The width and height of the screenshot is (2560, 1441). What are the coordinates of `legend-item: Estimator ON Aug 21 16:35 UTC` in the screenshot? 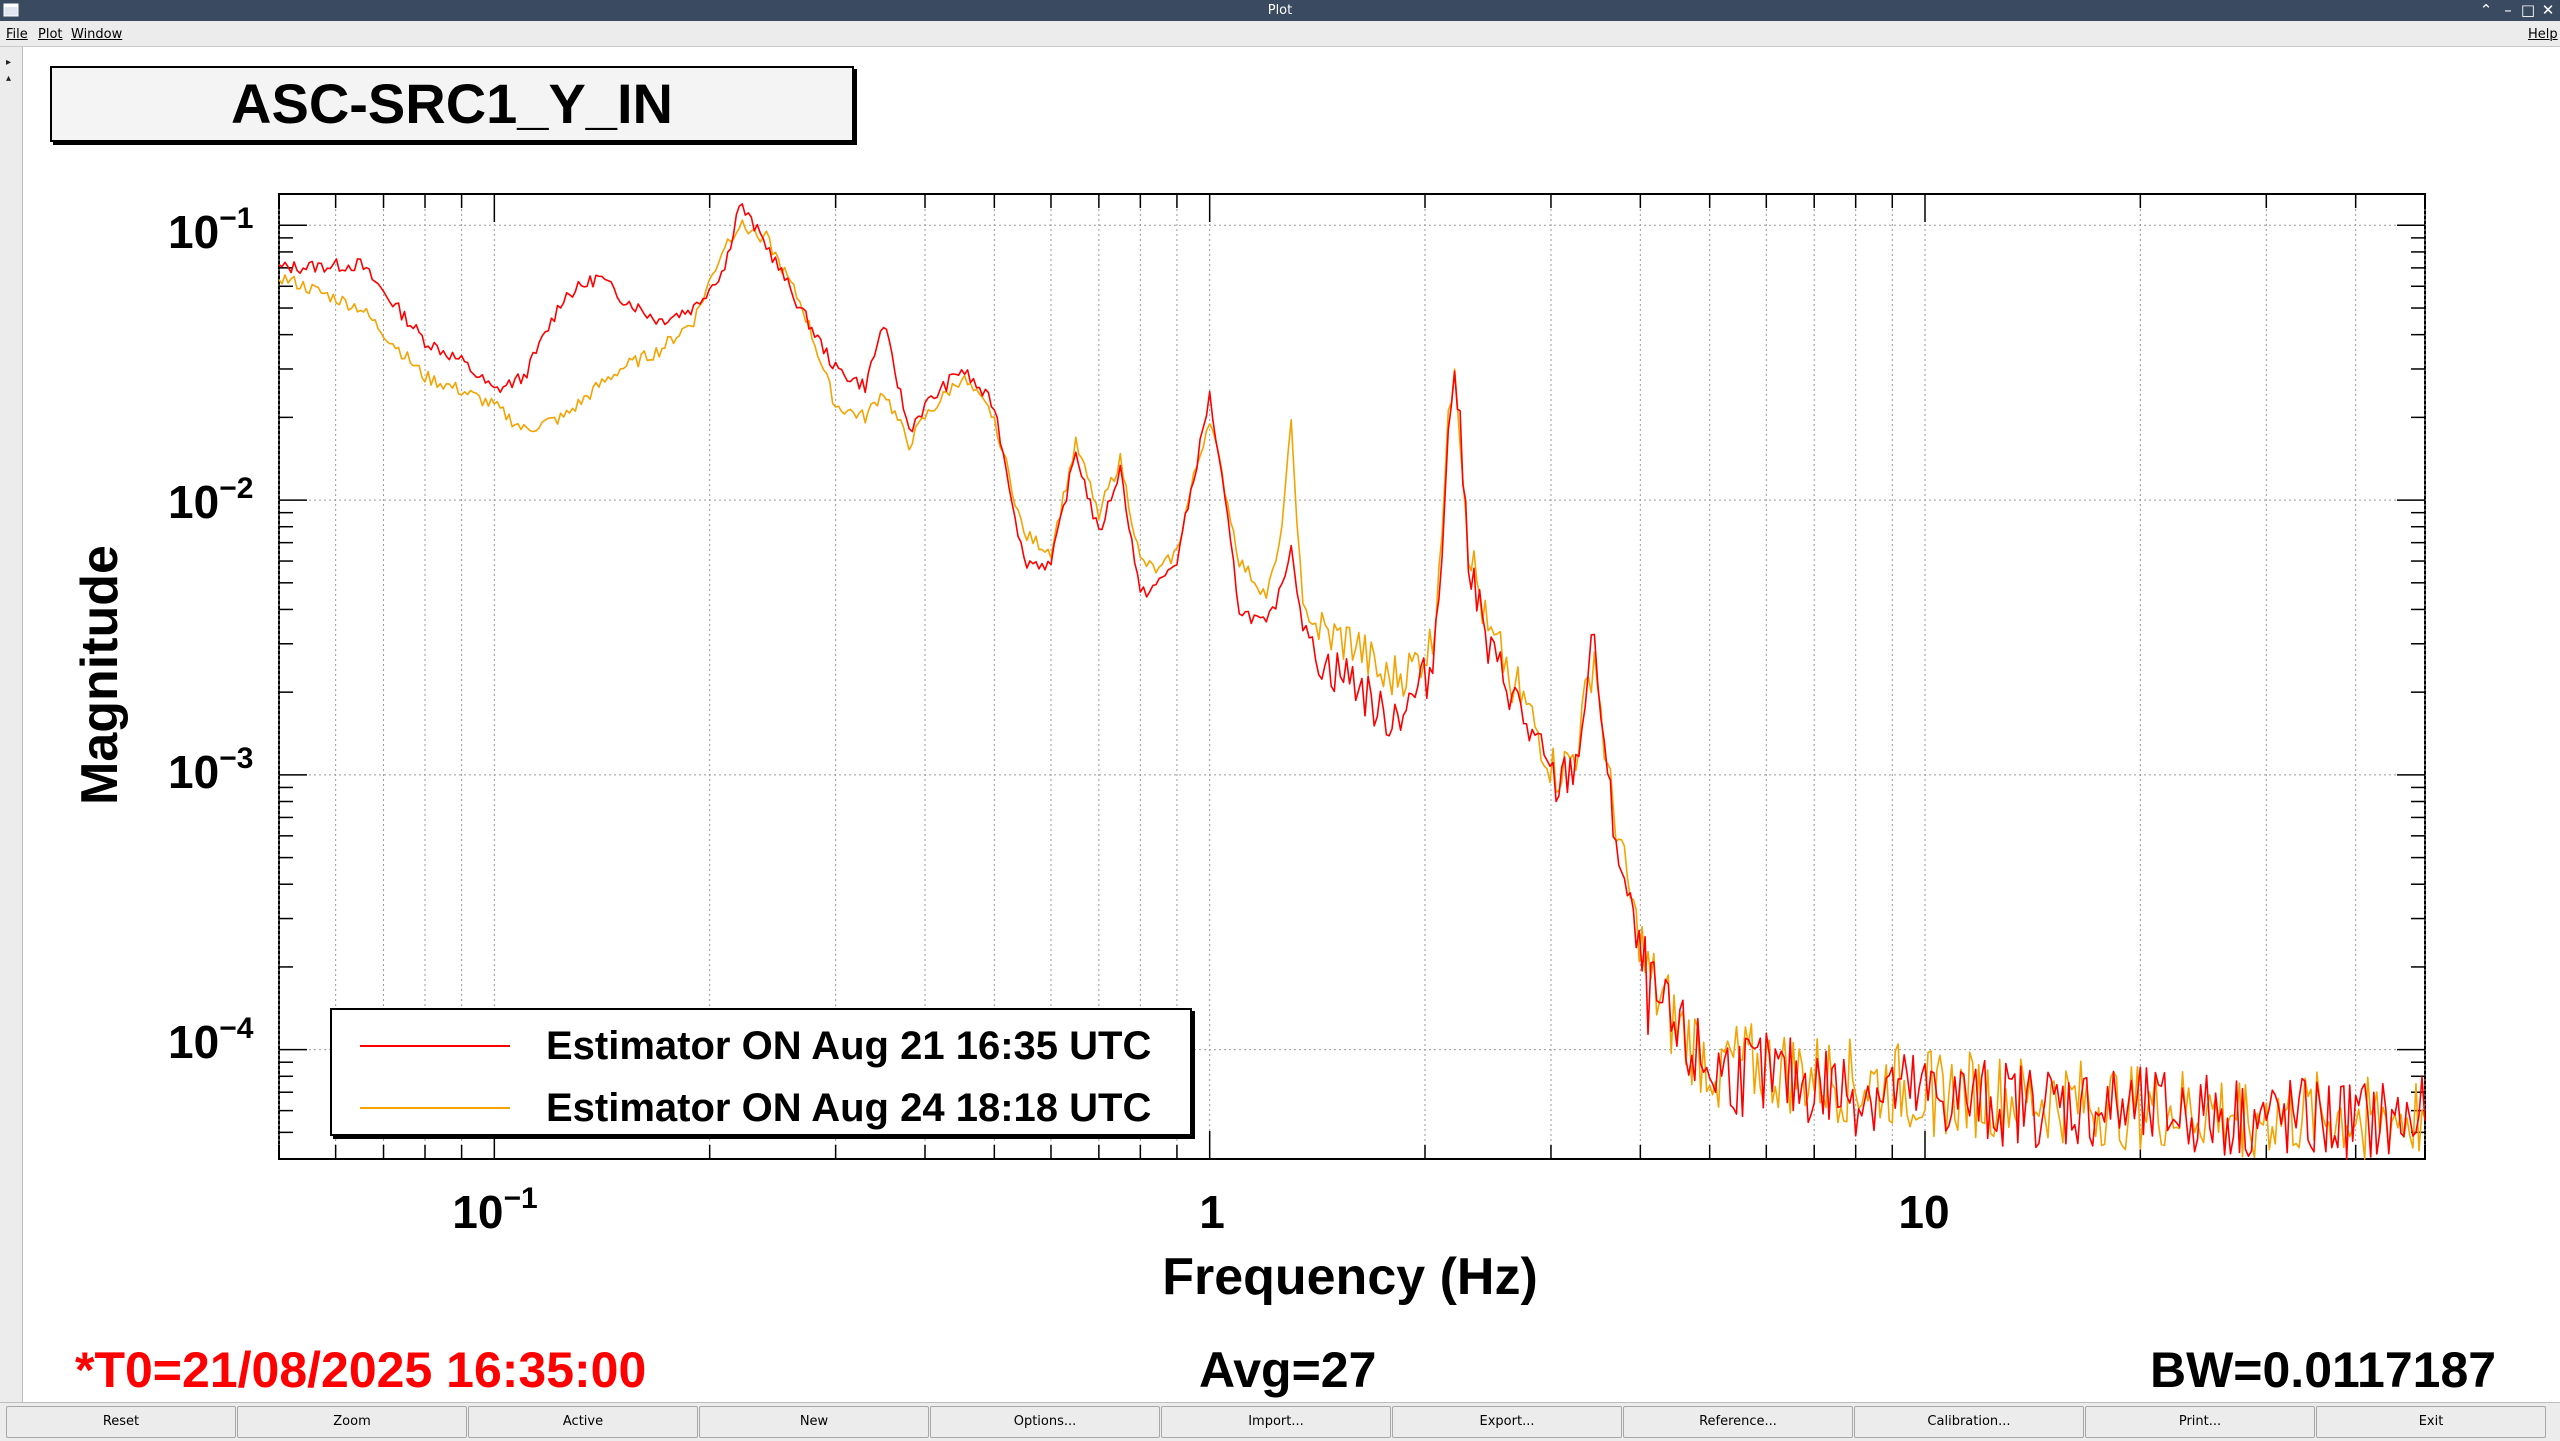 It's located at (761, 1046).